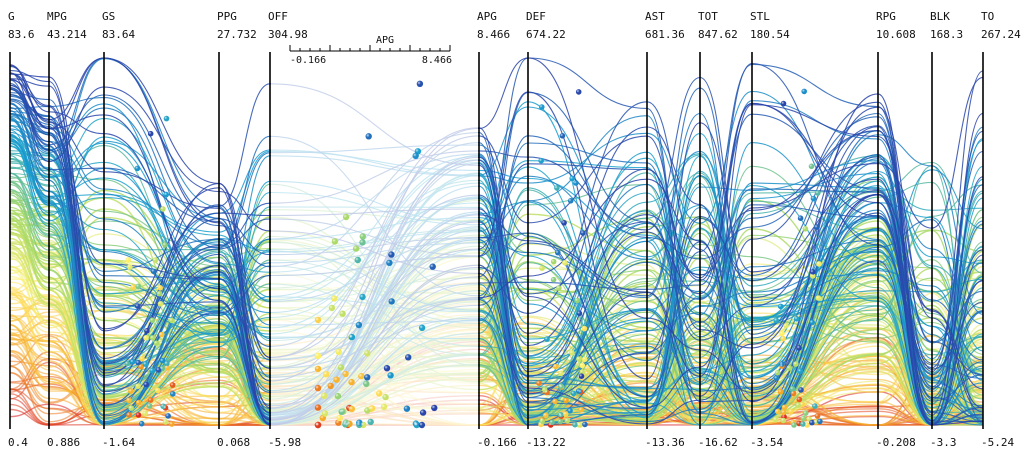 This screenshot has height=460, width=1034. What do you see at coordinates (997, 442) in the screenshot?
I see `axis-min-to: -5.24` at bounding box center [997, 442].